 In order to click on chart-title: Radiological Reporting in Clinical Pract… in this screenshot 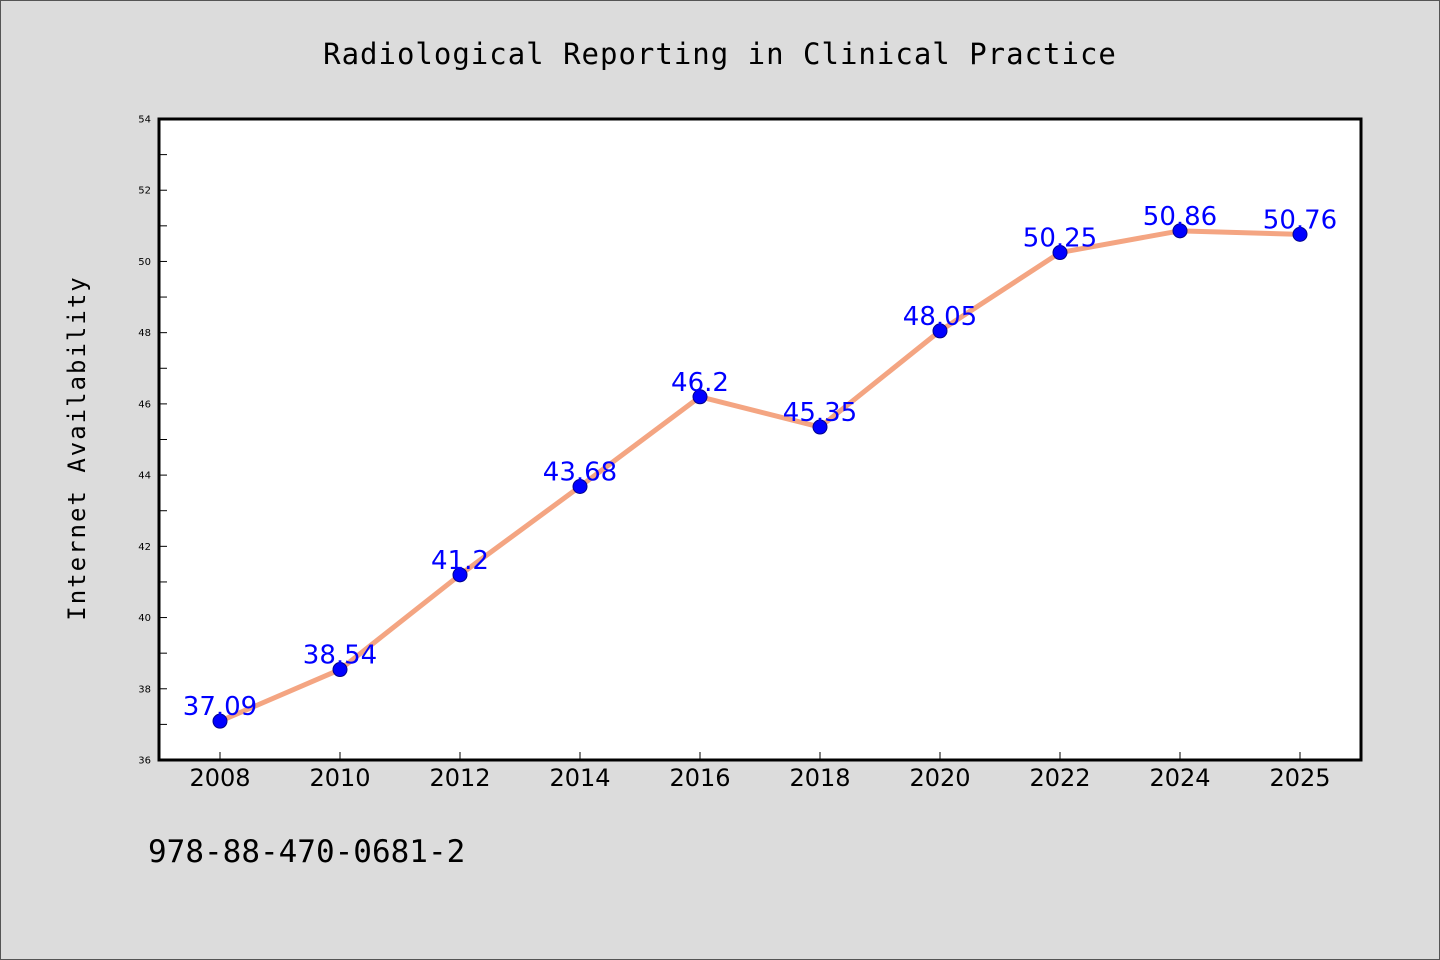, I will do `click(720, 54)`.